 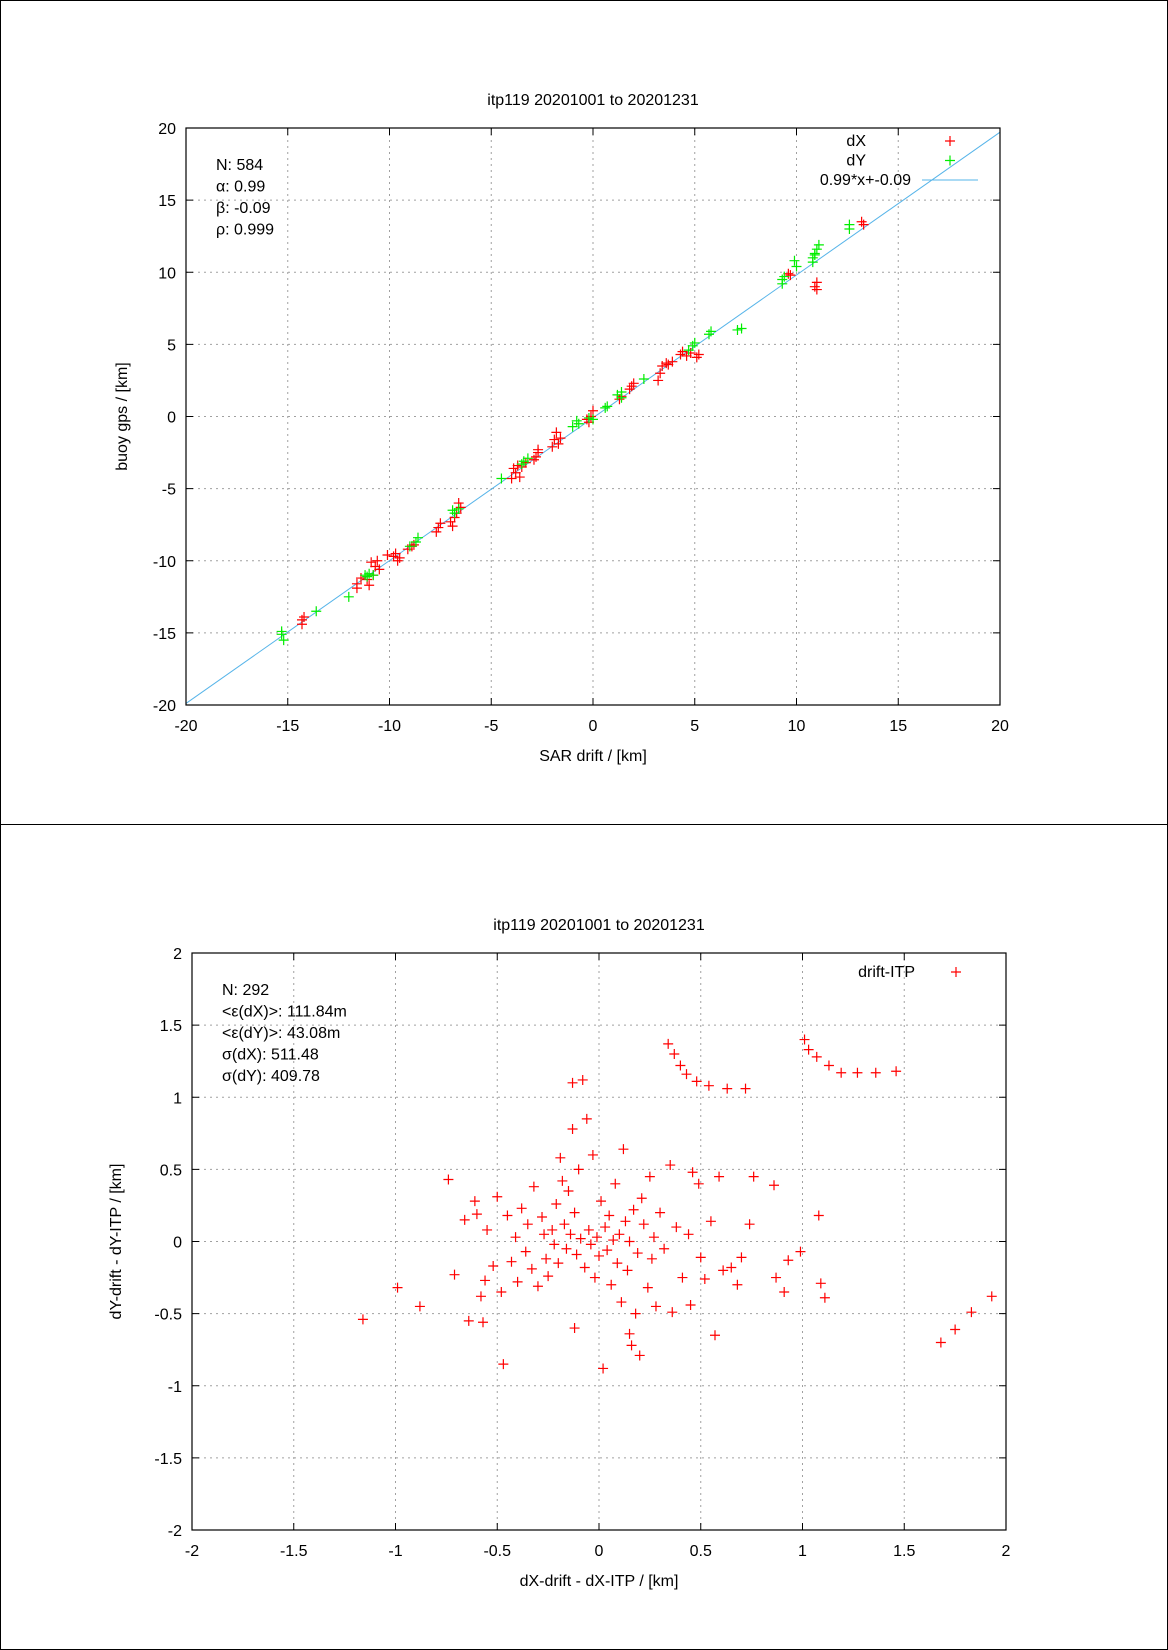 I want to click on y-tick-label: -0.5, so click(x=168, y=1315).